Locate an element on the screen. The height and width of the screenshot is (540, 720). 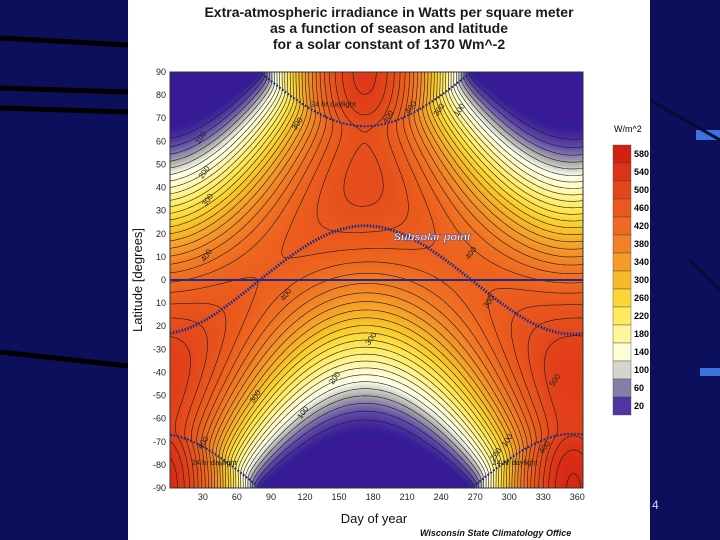
x-tick-label: 120 is located at coordinates (305, 497).